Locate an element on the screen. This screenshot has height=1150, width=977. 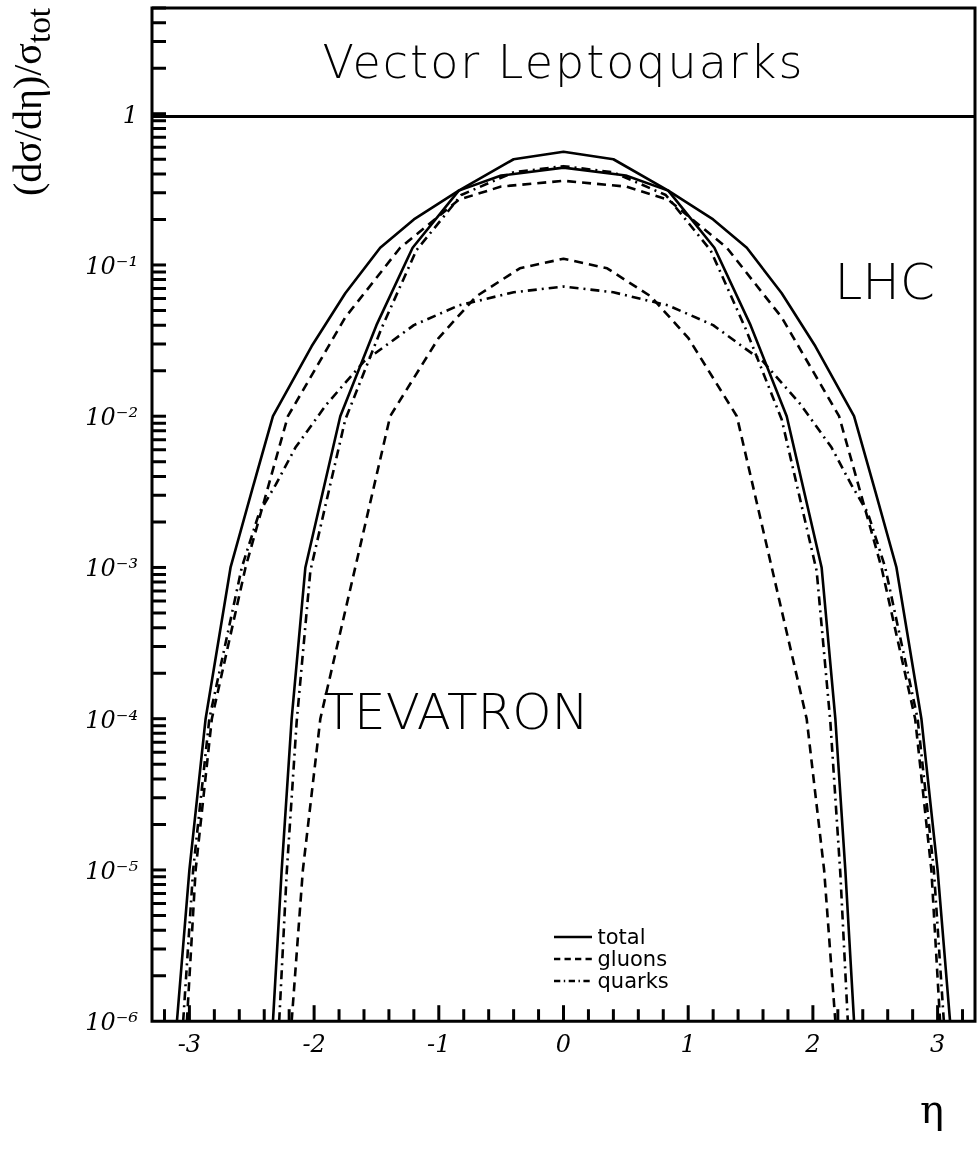
title-frame: Vector Leptoquarks is located at coordinates (563, 63).